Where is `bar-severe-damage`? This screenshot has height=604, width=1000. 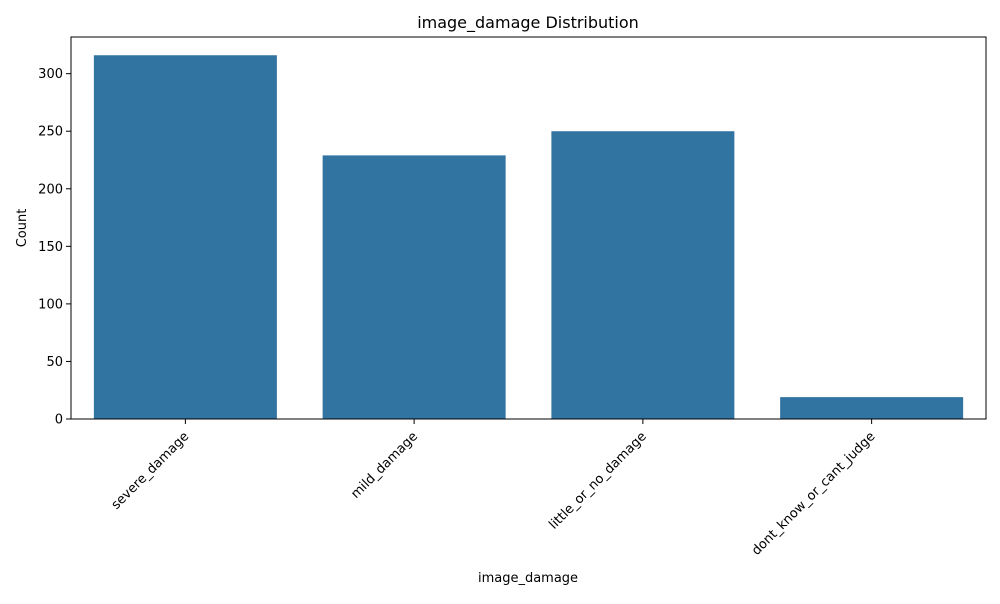
bar-severe-damage is located at coordinates (185, 237).